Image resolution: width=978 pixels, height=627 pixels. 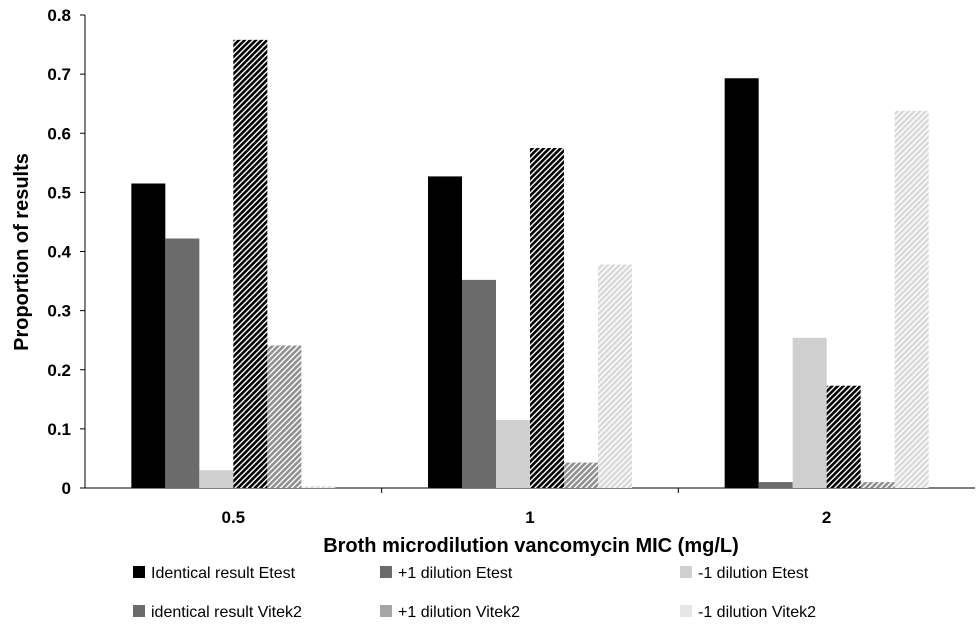 I want to click on x-tick-label: 2, so click(x=826, y=517).